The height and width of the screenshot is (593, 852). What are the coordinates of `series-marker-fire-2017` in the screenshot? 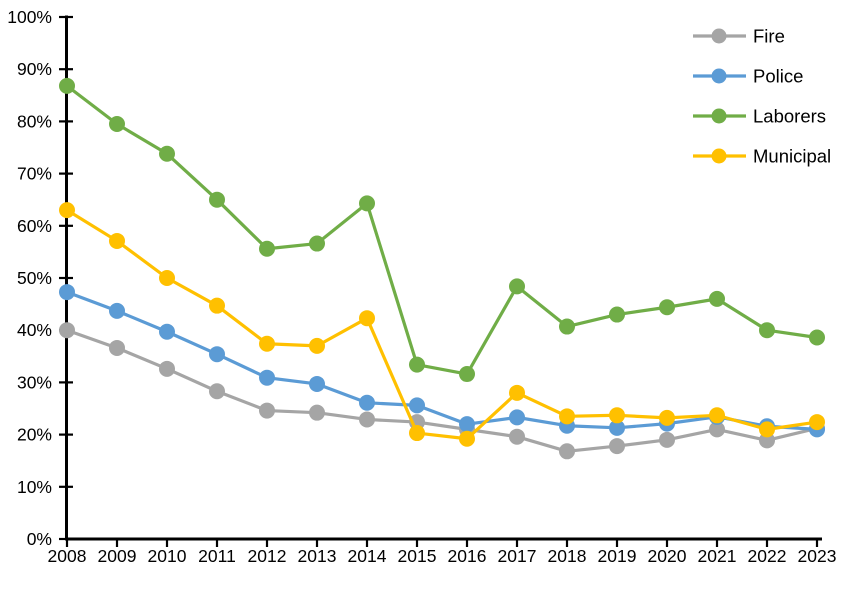 It's located at (517, 436).